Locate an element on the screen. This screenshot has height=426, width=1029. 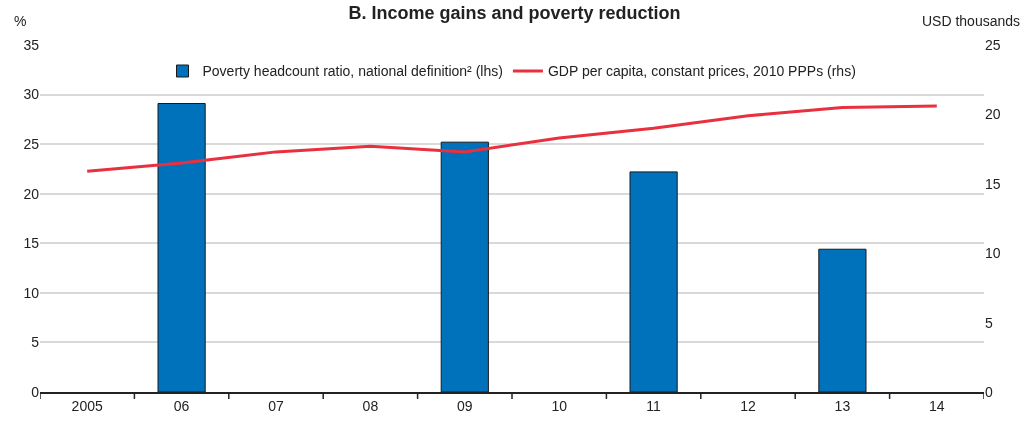
y2-tick-label: 15 is located at coordinates (993, 183).